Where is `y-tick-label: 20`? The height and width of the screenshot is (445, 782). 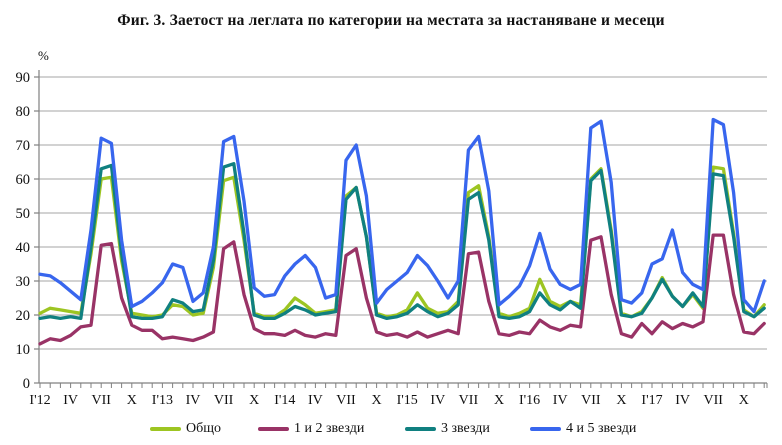 y-tick-label: 20 is located at coordinates (23, 316).